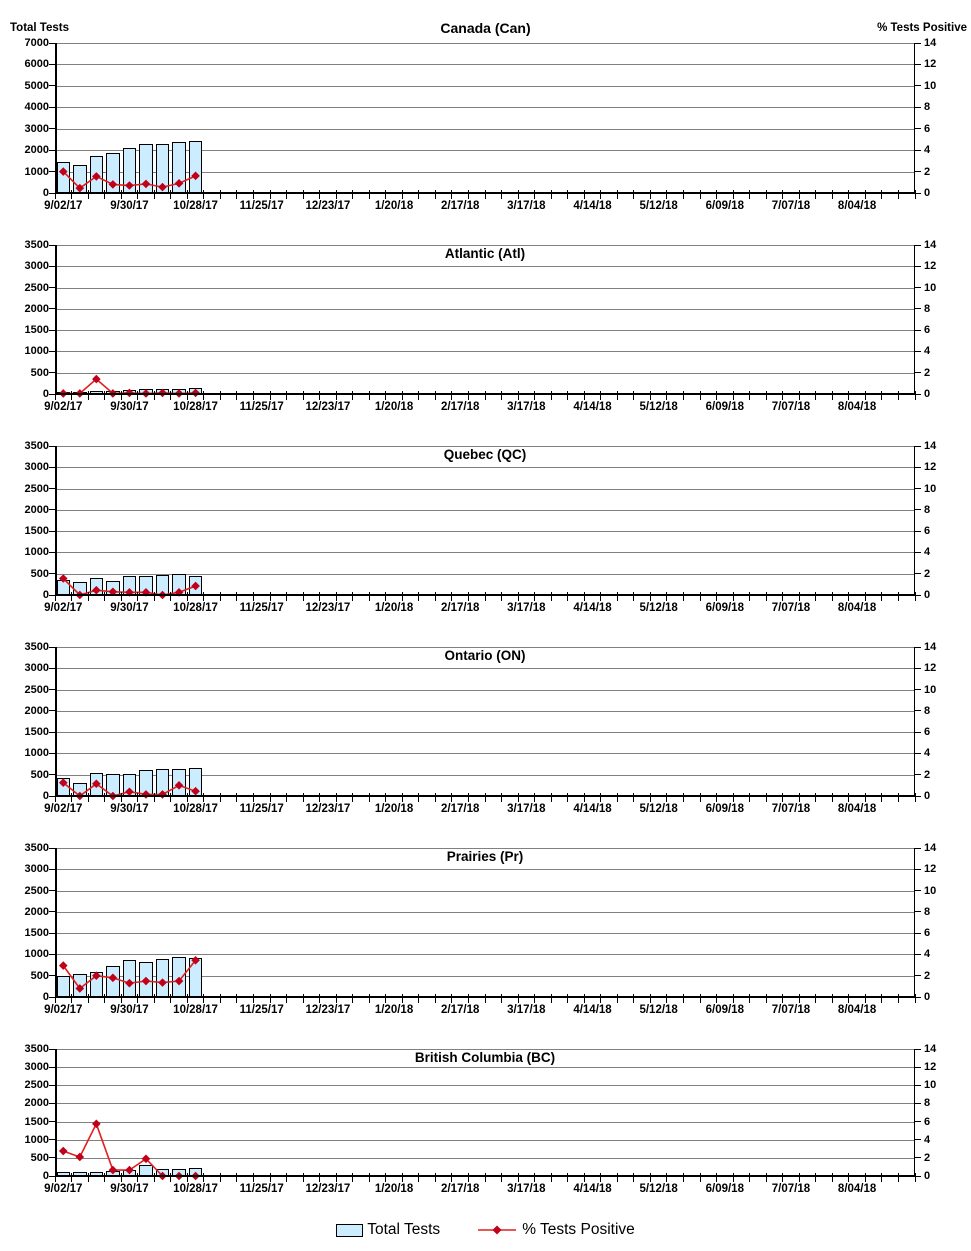 This screenshot has width=971, height=1251. I want to click on y-axis-spine-right, so click(914, 721).